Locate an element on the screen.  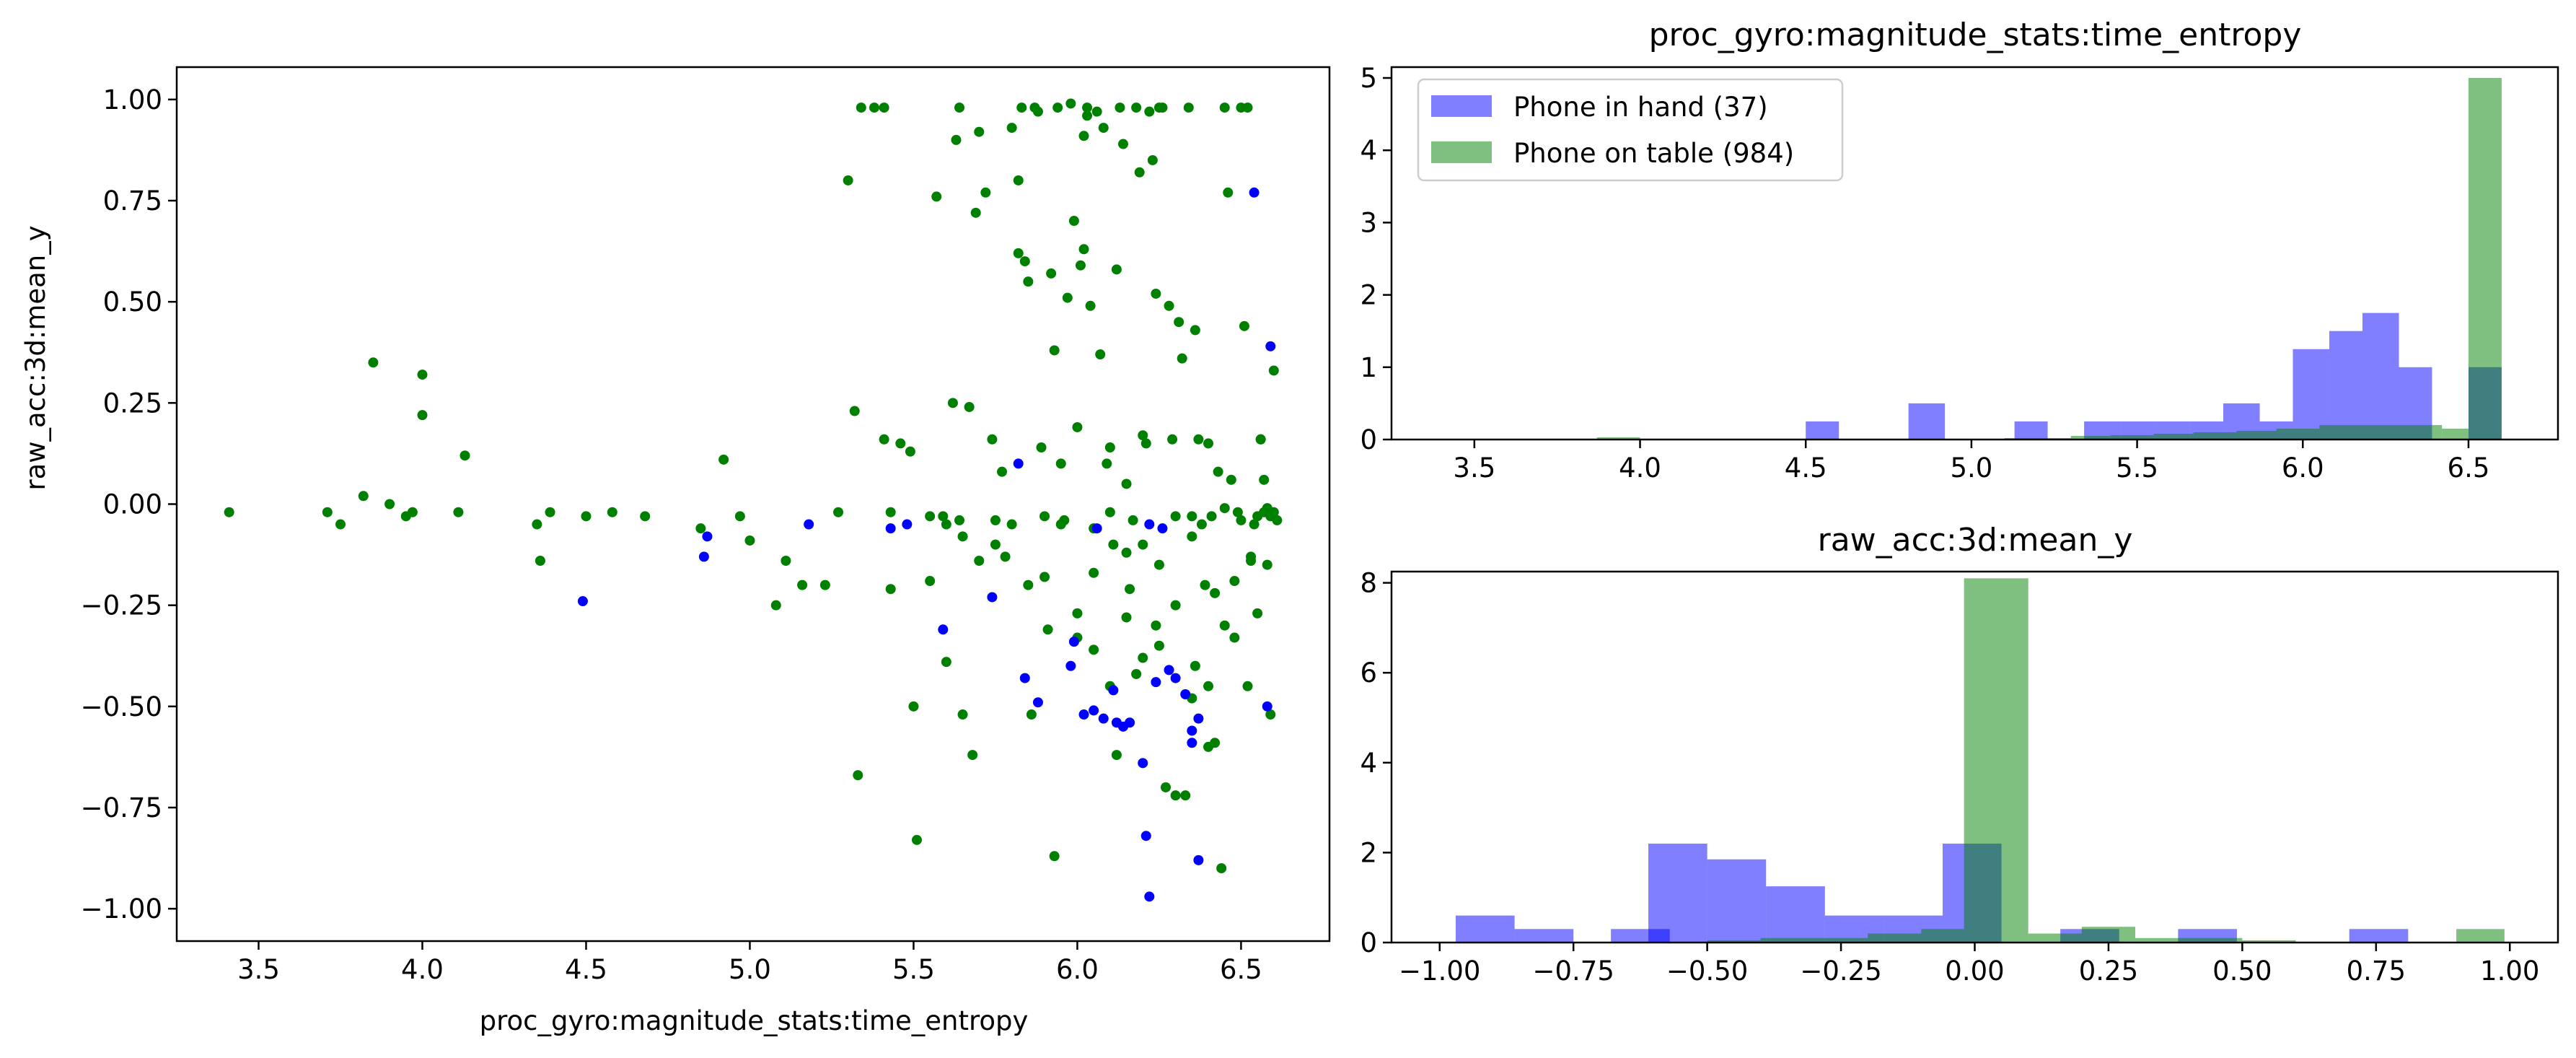
histogram-time-entropy-x-tick-label: 5.5 is located at coordinates (2137, 468).